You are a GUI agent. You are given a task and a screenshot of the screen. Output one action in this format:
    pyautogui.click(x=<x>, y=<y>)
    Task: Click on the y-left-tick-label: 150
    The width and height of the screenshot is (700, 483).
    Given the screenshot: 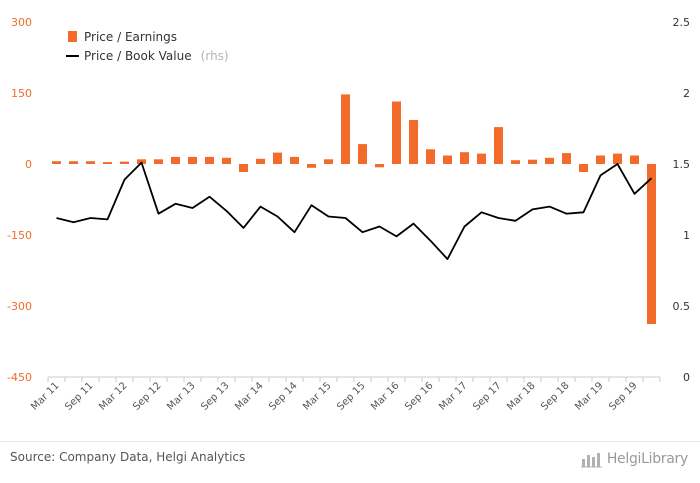 What is the action you would take?
    pyautogui.click(x=21, y=93)
    